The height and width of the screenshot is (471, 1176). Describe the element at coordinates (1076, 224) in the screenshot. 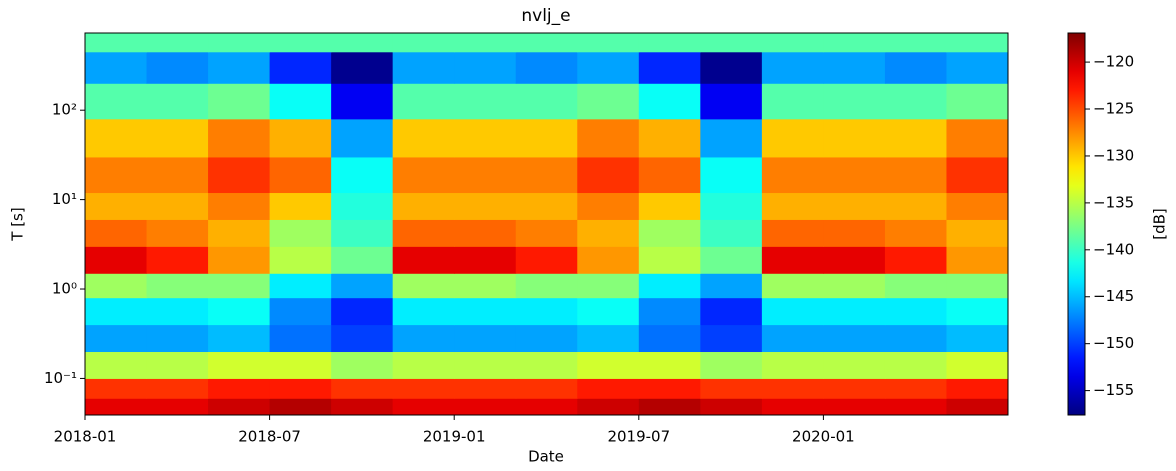

I see `colorbar` at that location.